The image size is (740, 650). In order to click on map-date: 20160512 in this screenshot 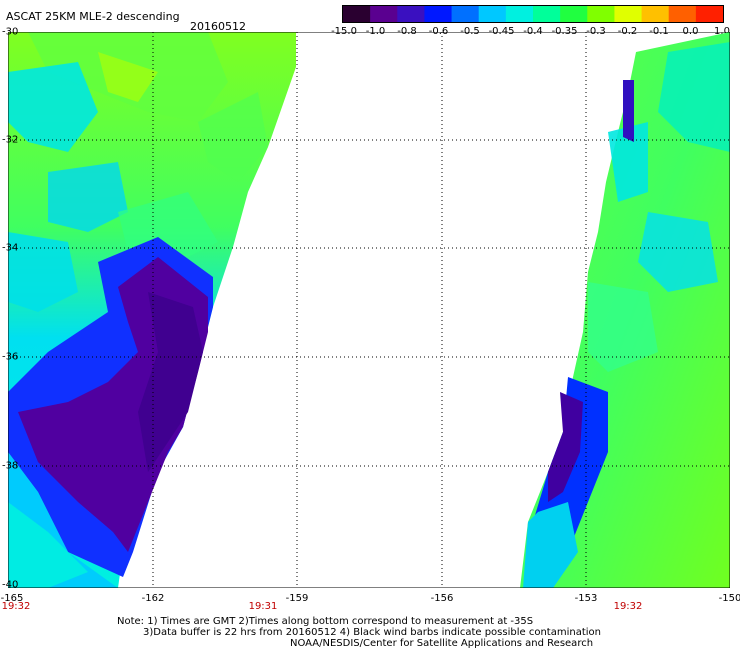, I will do `click(218, 26)`.